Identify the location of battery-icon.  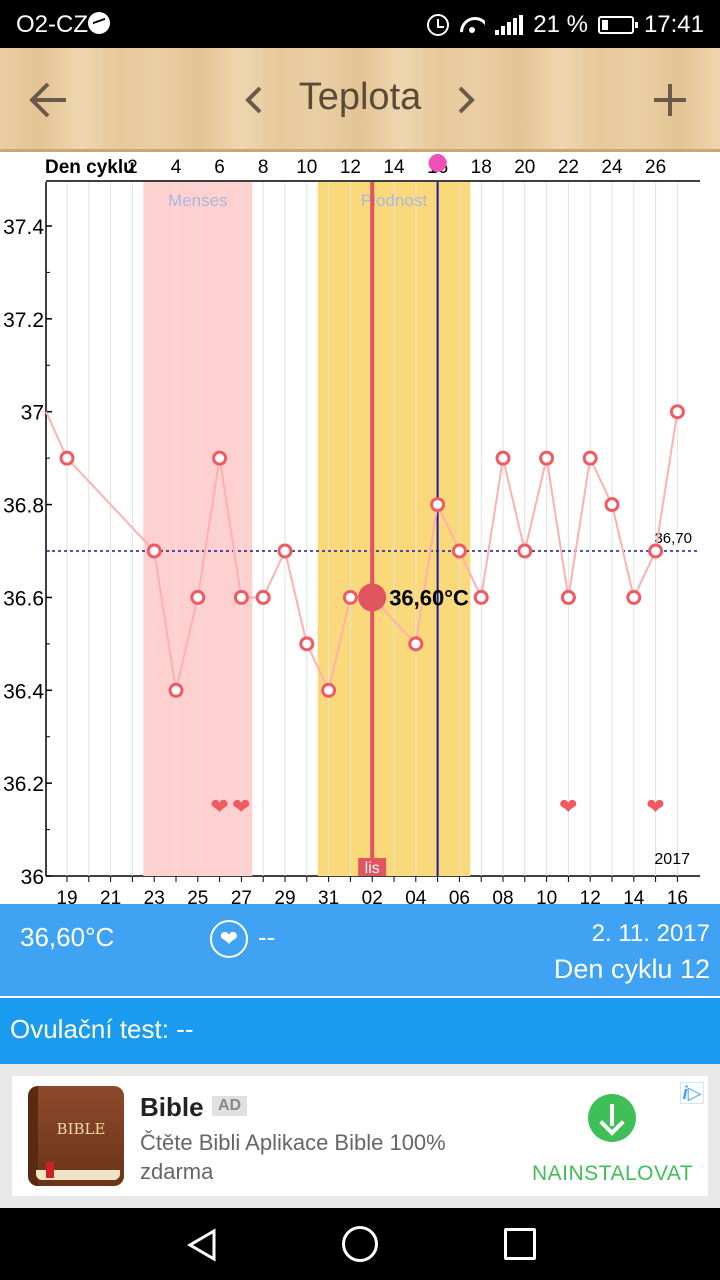
(617, 25).